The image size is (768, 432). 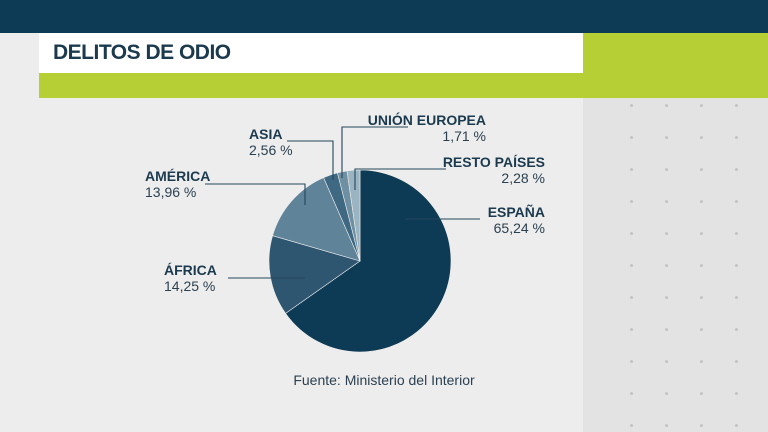 I want to click on source-text: Fuente: Ministerio del Interior, so click(x=384, y=380).